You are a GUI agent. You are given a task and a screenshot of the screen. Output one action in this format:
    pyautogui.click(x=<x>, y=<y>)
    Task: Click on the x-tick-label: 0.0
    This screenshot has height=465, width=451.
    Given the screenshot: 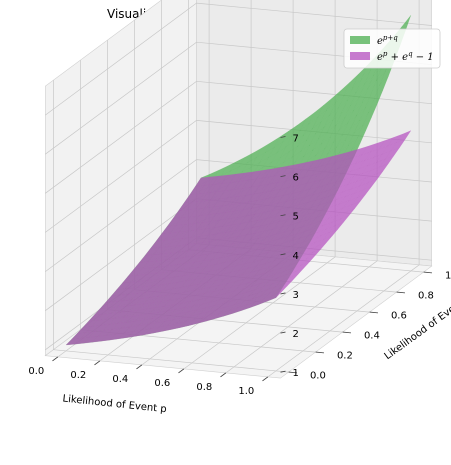 What is the action you would take?
    pyautogui.click(x=36, y=371)
    